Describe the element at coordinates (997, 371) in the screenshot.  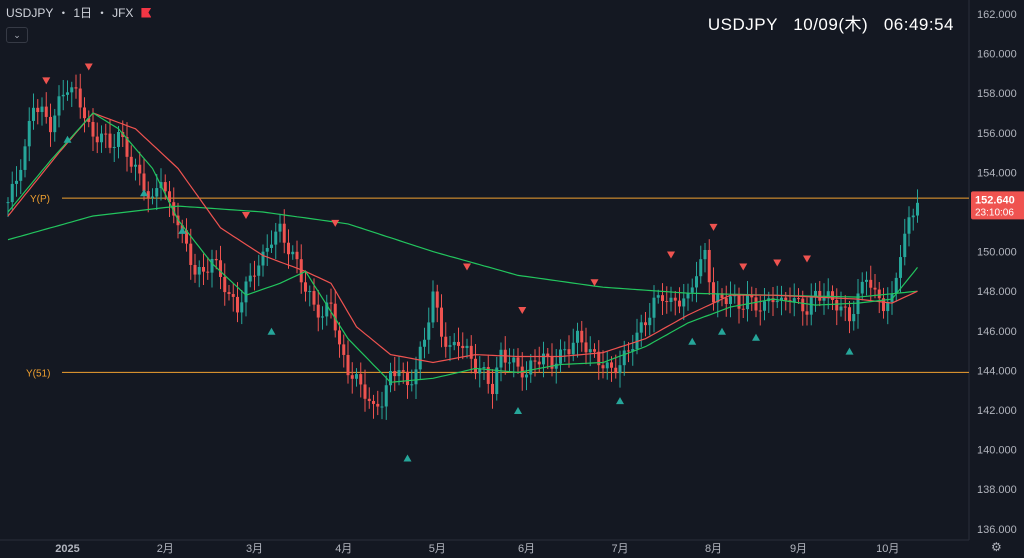
I see `y-tick-label: 144.000` at that location.